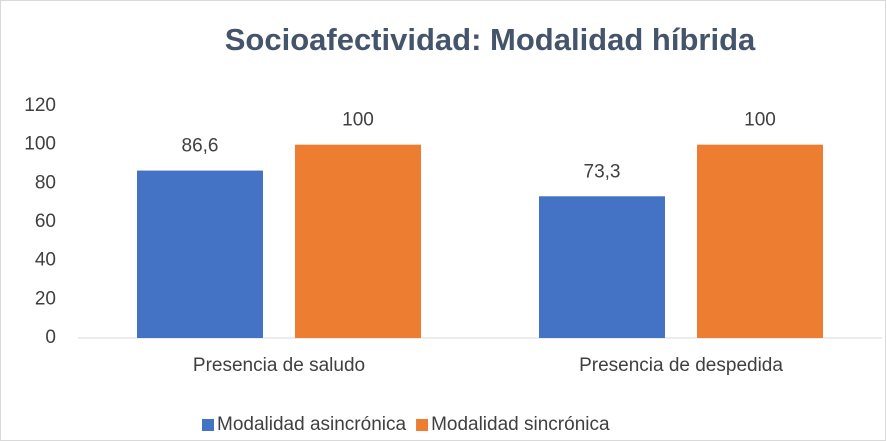  Describe the element at coordinates (45, 298) in the screenshot. I see `y-tick-label: 20` at that location.